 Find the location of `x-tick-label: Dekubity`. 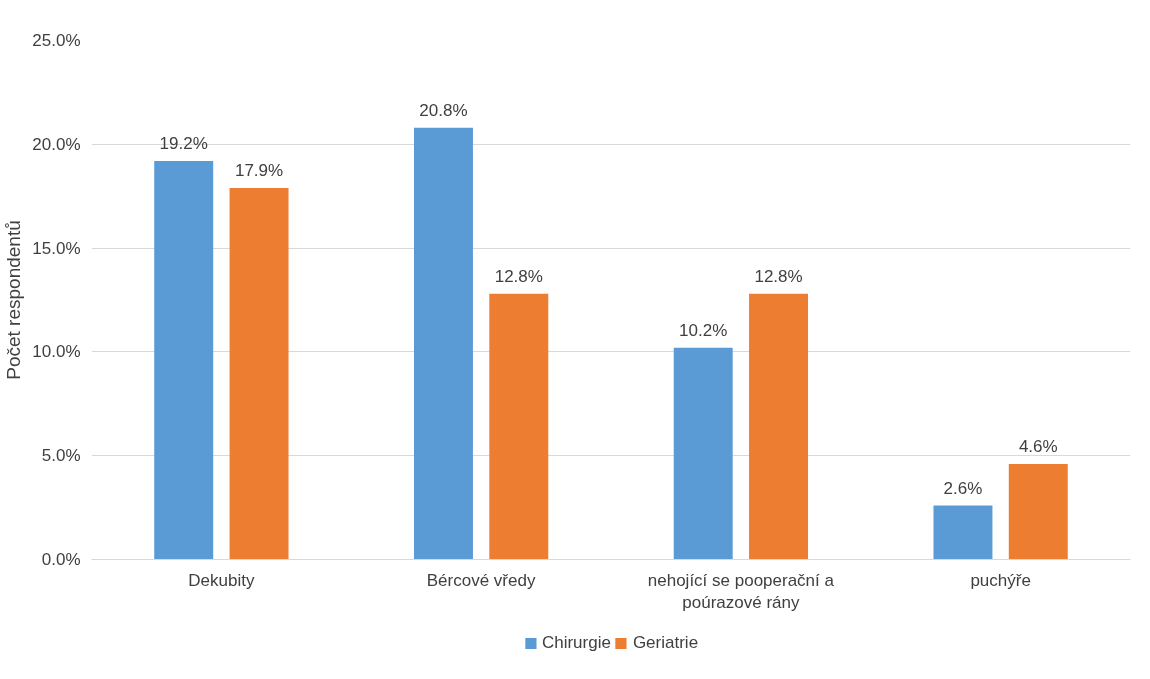

x-tick-label: Dekubity is located at coordinates (221, 580).